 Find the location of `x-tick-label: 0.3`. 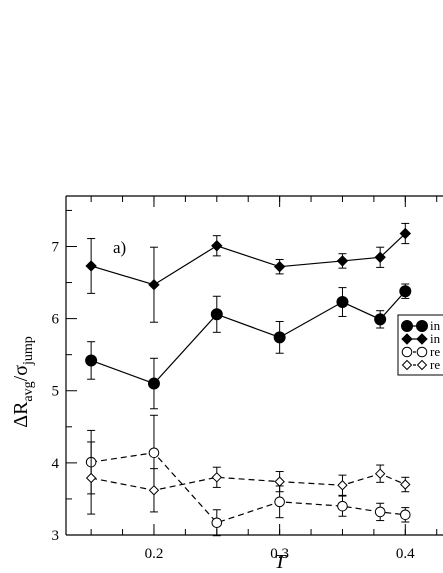

x-tick-label: 0.3 is located at coordinates (279, 554).